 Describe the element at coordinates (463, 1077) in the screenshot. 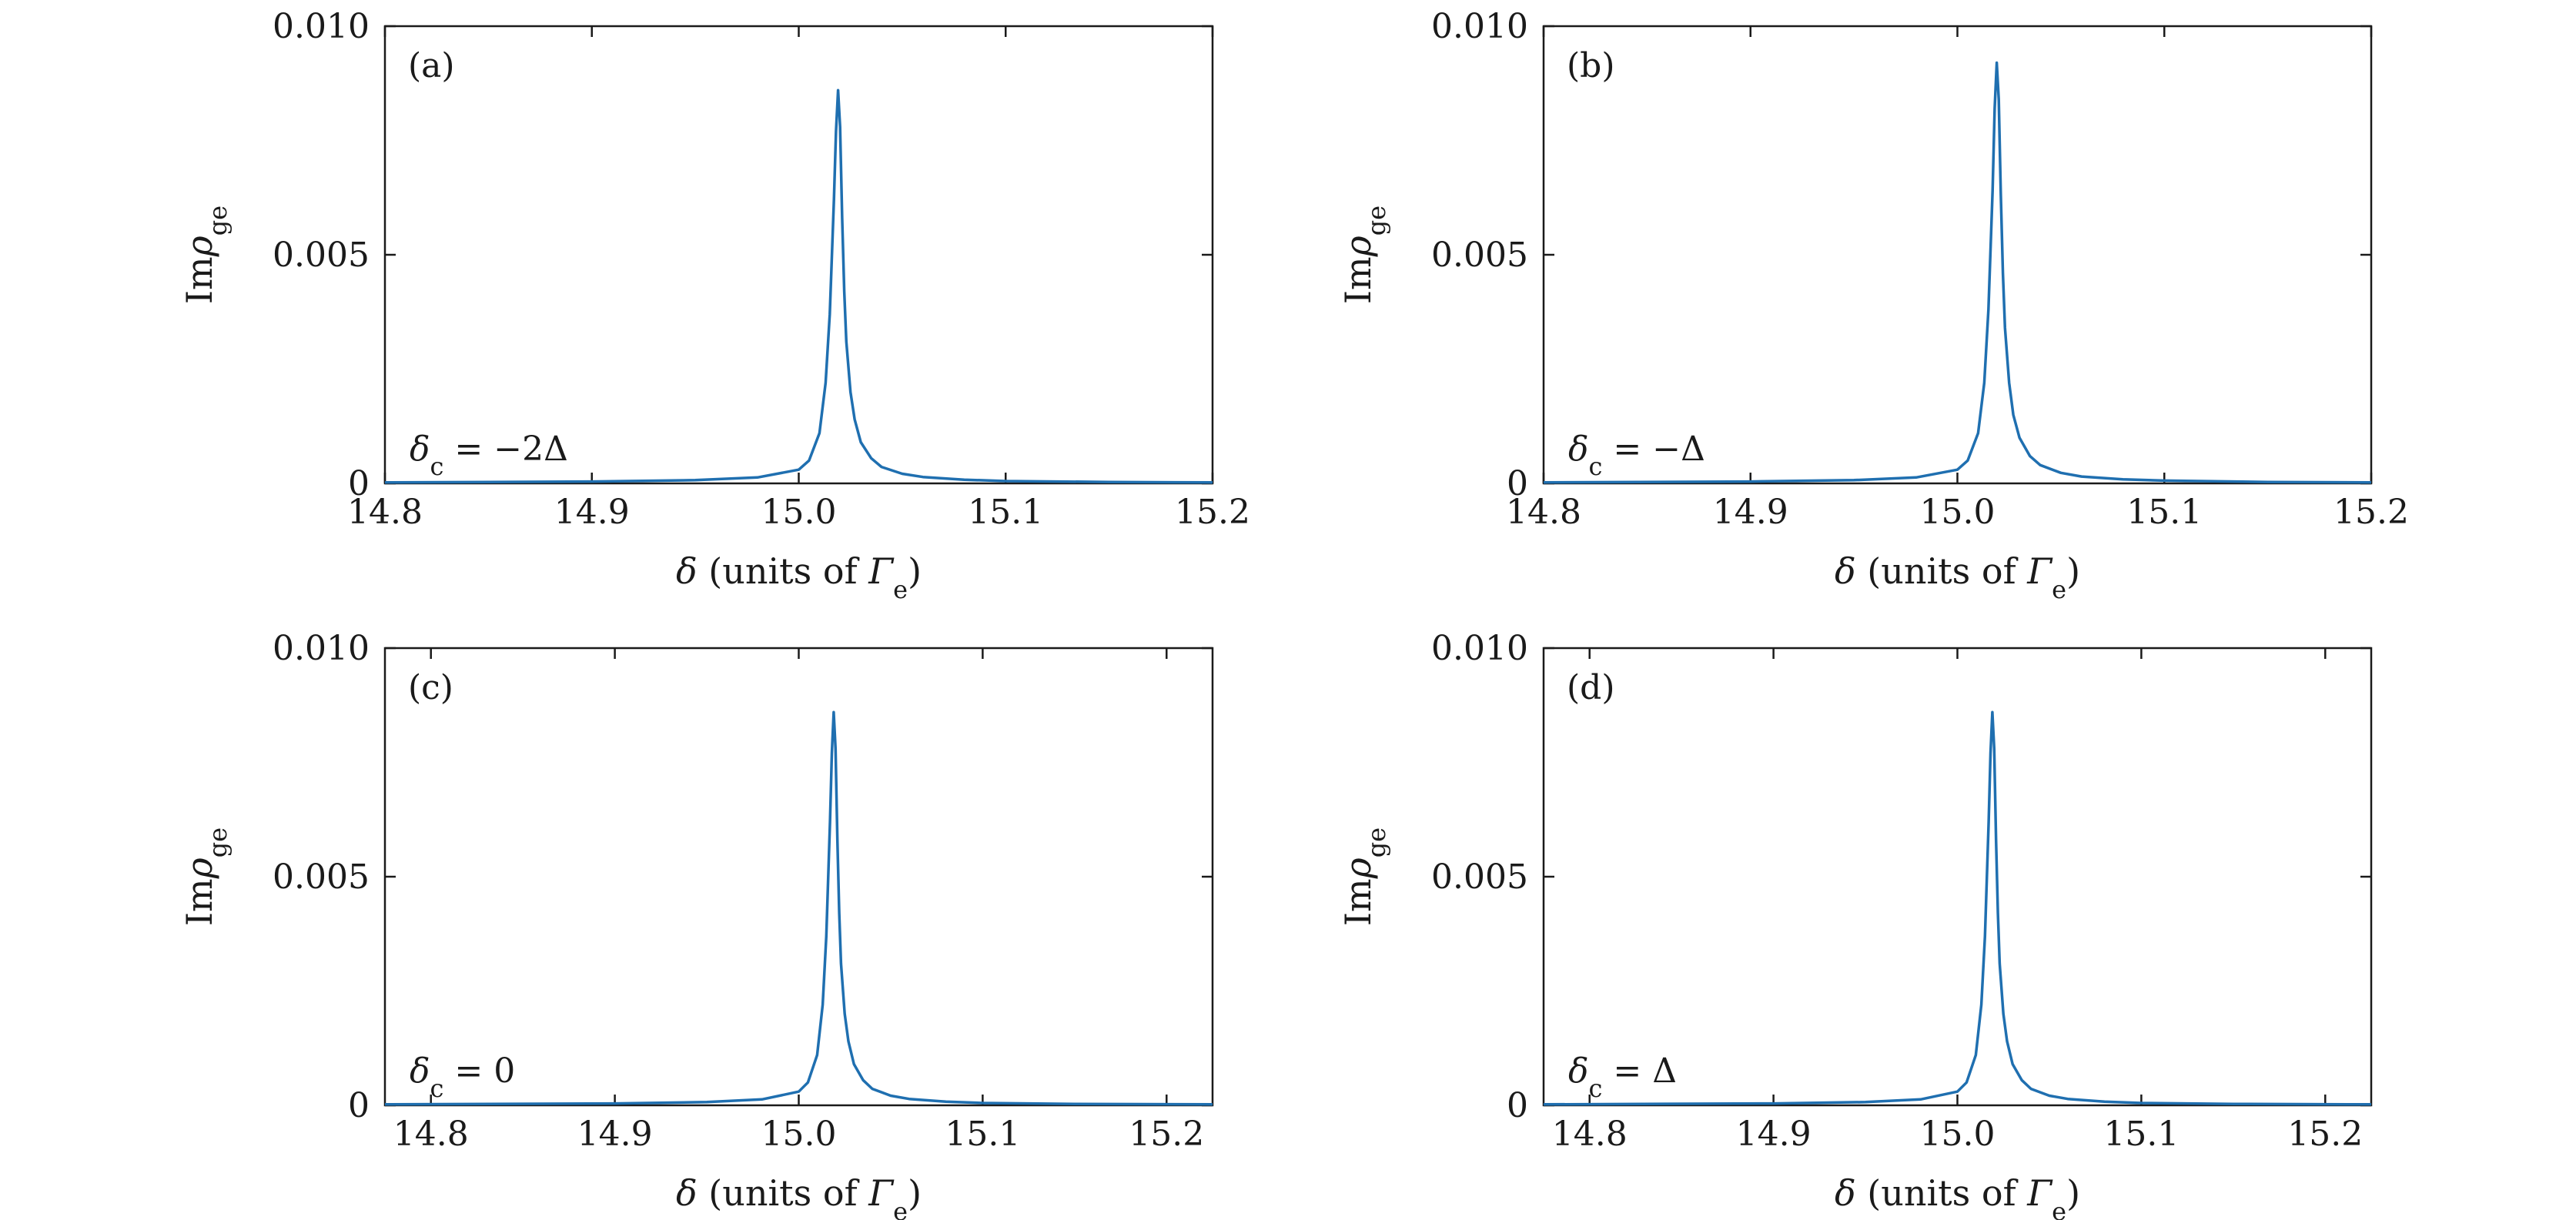

I see `annotation-text: δc = 0` at that location.